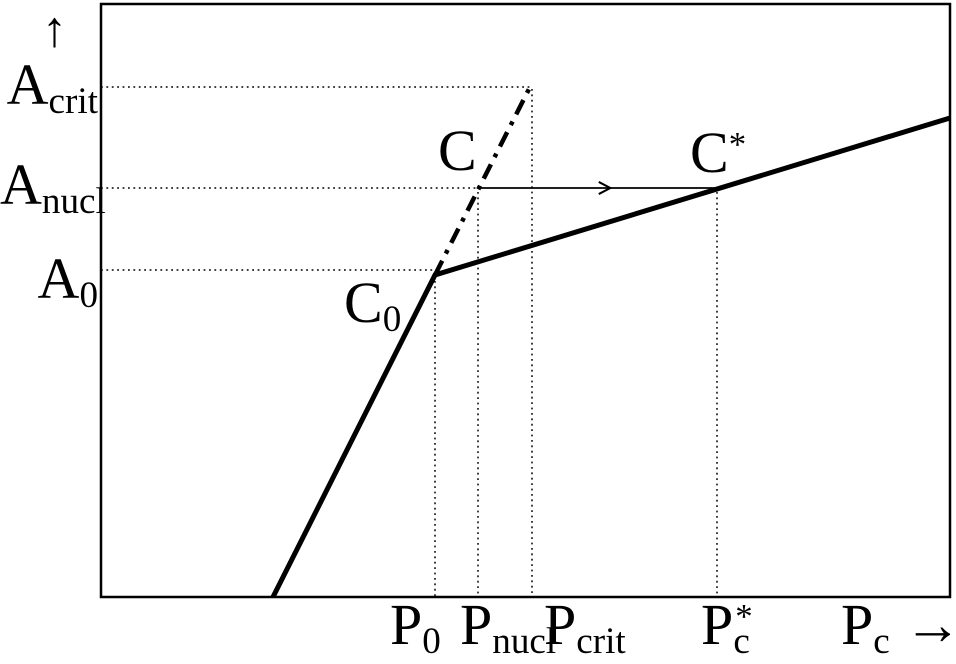 The width and height of the screenshot is (956, 664). I want to click on point-label-c-star-sup: *, so click(737, 145).